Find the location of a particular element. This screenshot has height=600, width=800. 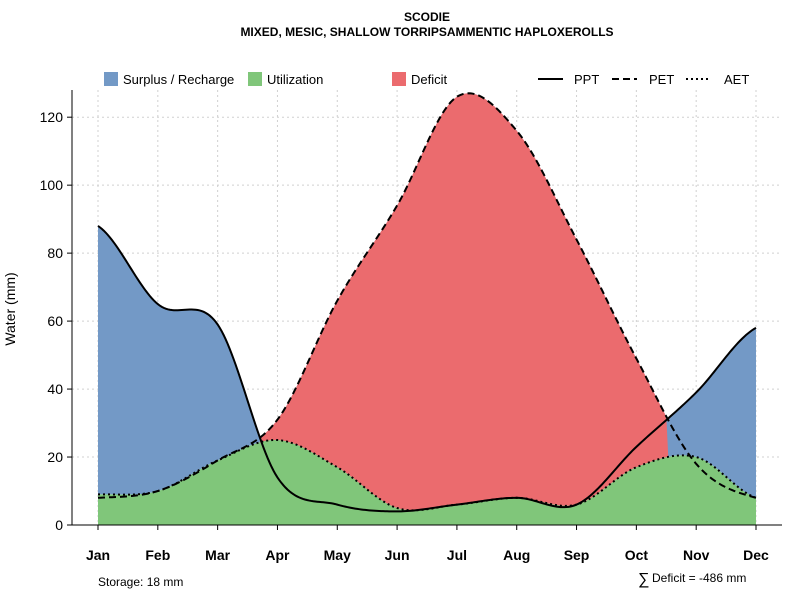

x-tick-label-sep: Sep is located at coordinates (577, 555).